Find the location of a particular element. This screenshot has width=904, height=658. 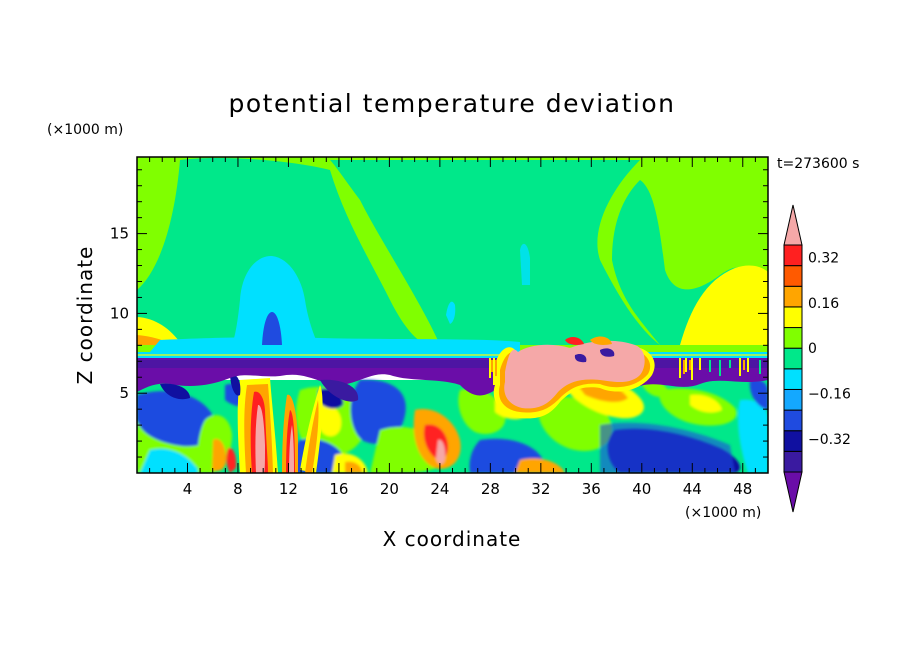

region-mid-green-center is located at coordinates (495, 252).